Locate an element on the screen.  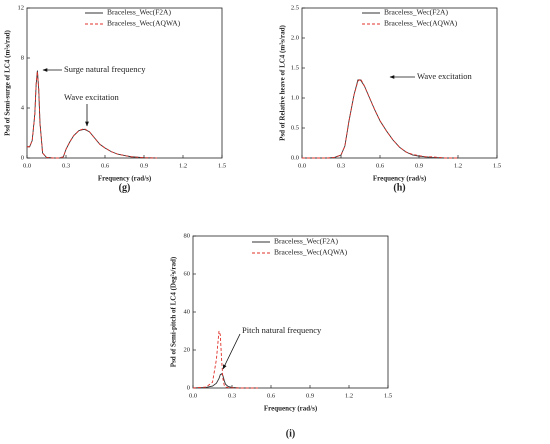
y-tick-label: 20 is located at coordinates (187, 349).